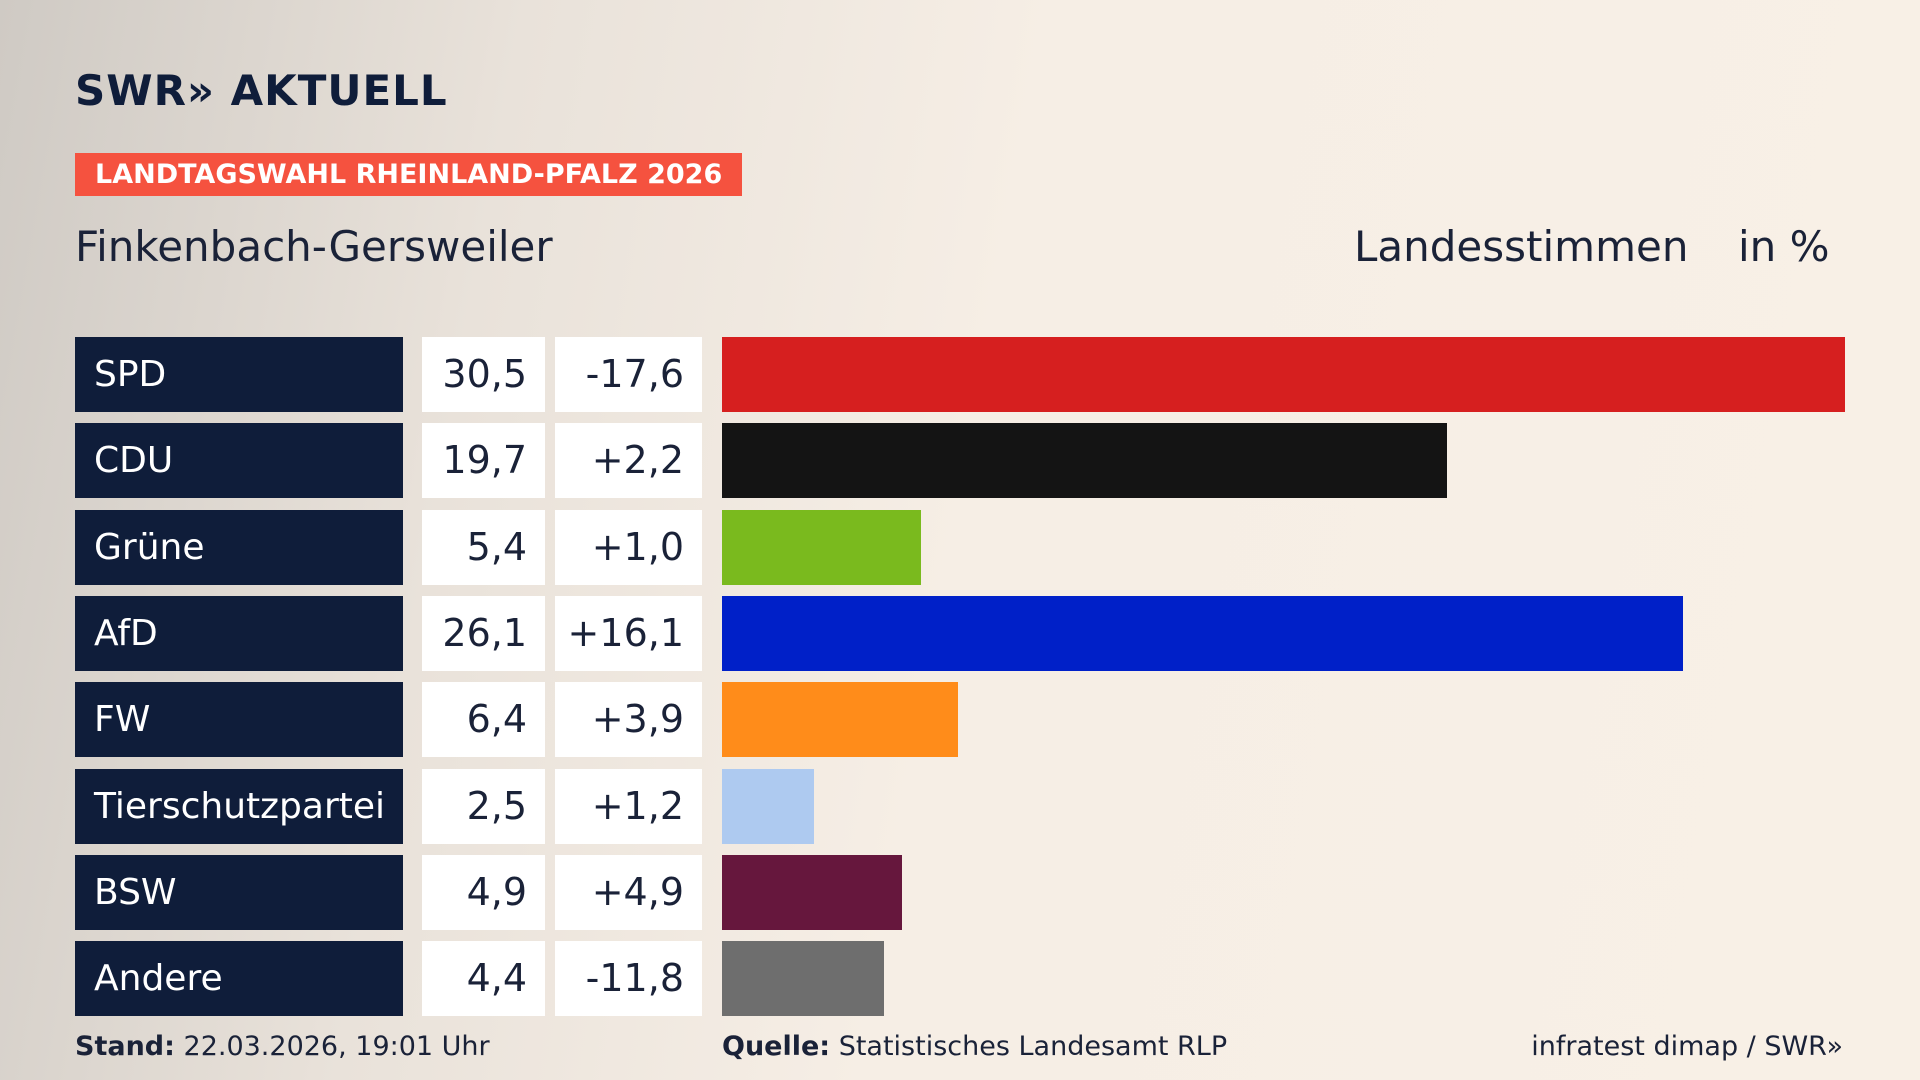 This screenshot has width=1920, height=1080. I want to click on value-label: 19,7, so click(483, 461).